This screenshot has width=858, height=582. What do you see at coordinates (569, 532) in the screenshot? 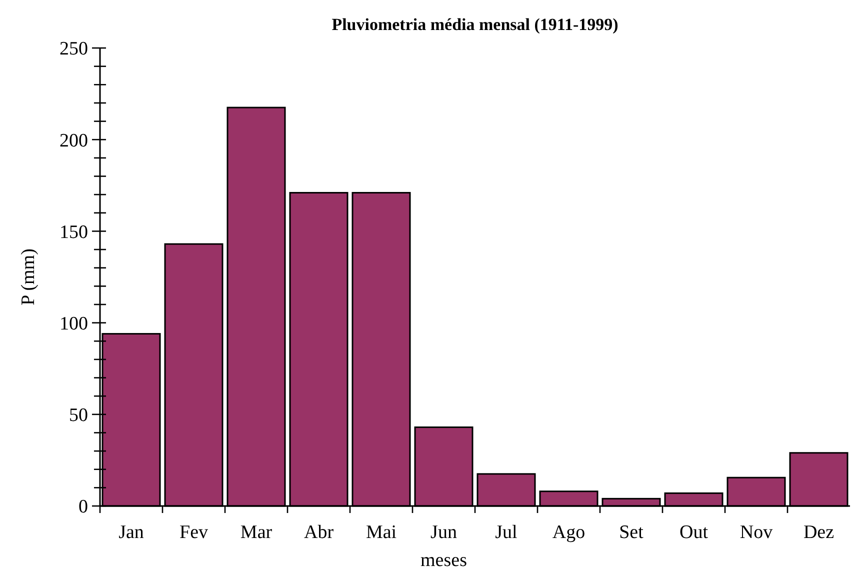
I see `x-tick-label: Ago` at bounding box center [569, 532].